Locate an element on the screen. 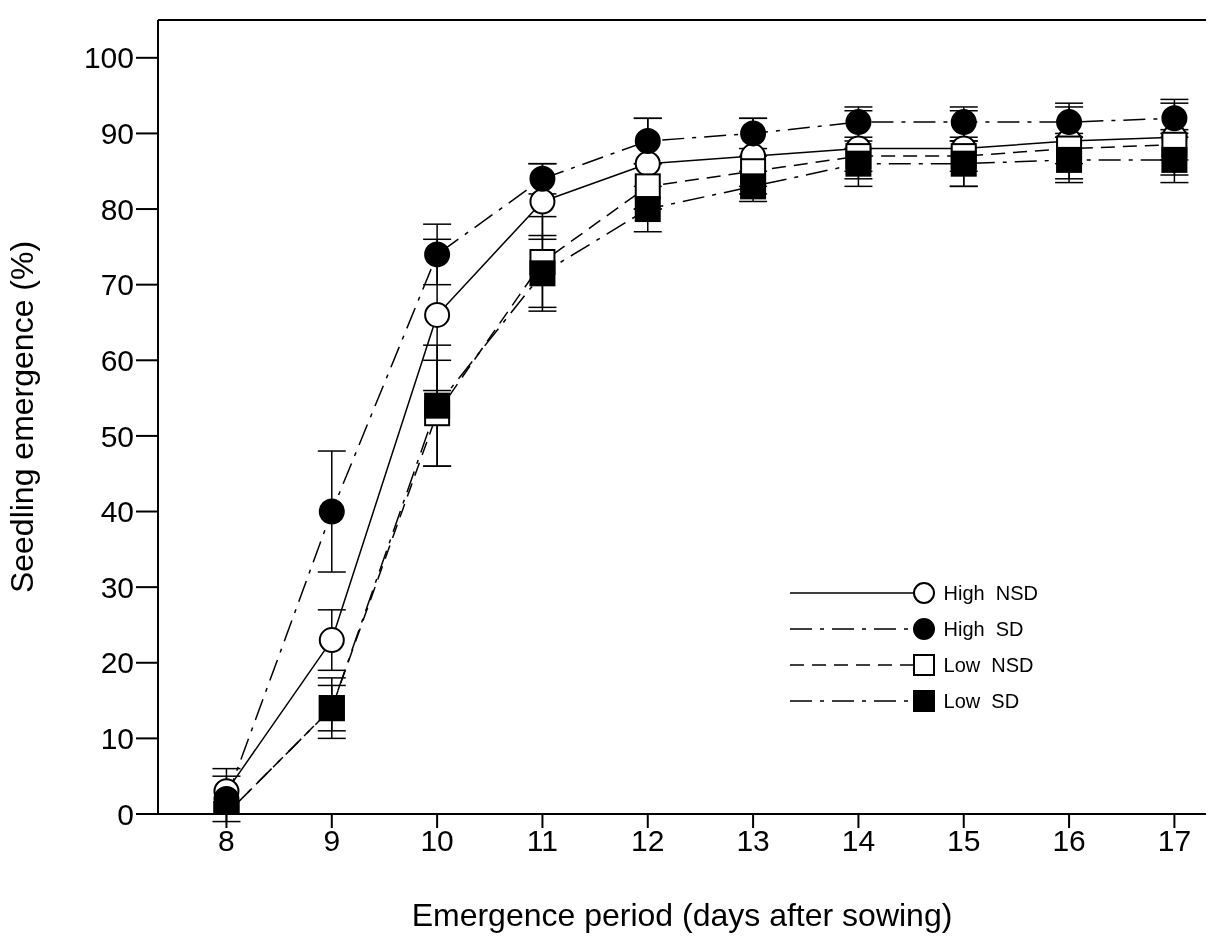 The image size is (1216, 952). y-tick-label: 80 is located at coordinates (117, 209).